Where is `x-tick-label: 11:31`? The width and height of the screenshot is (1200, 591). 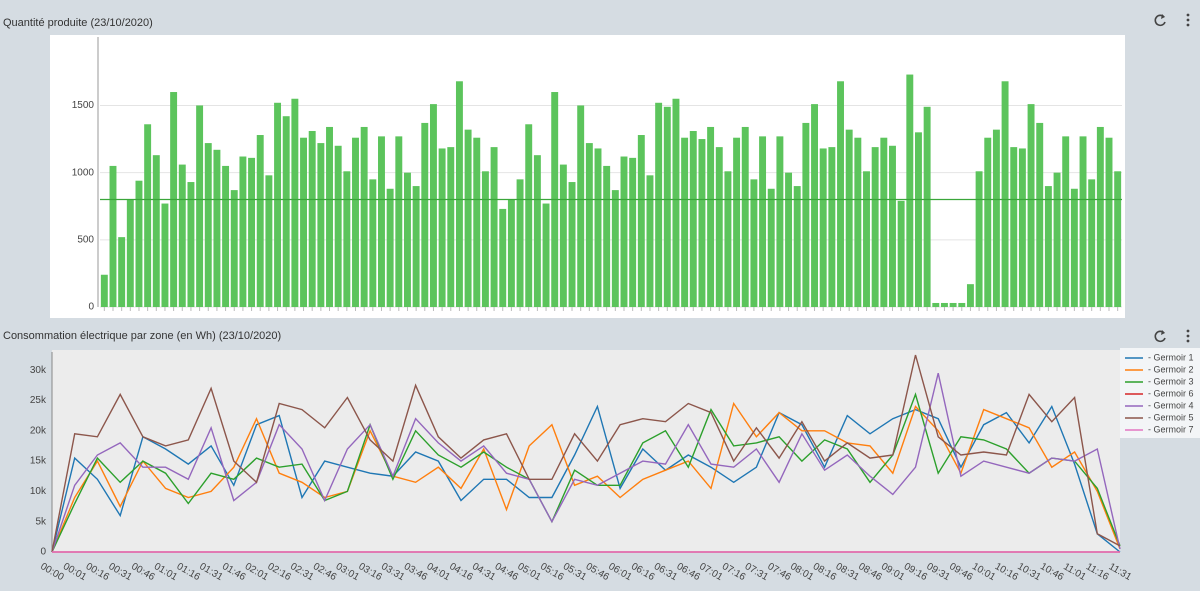 x-tick-label: 11:31 is located at coordinates (1120, 572).